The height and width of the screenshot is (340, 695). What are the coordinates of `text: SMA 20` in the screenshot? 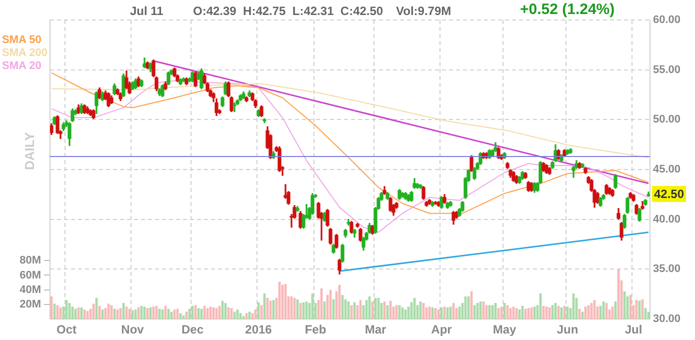 It's located at (22, 66).